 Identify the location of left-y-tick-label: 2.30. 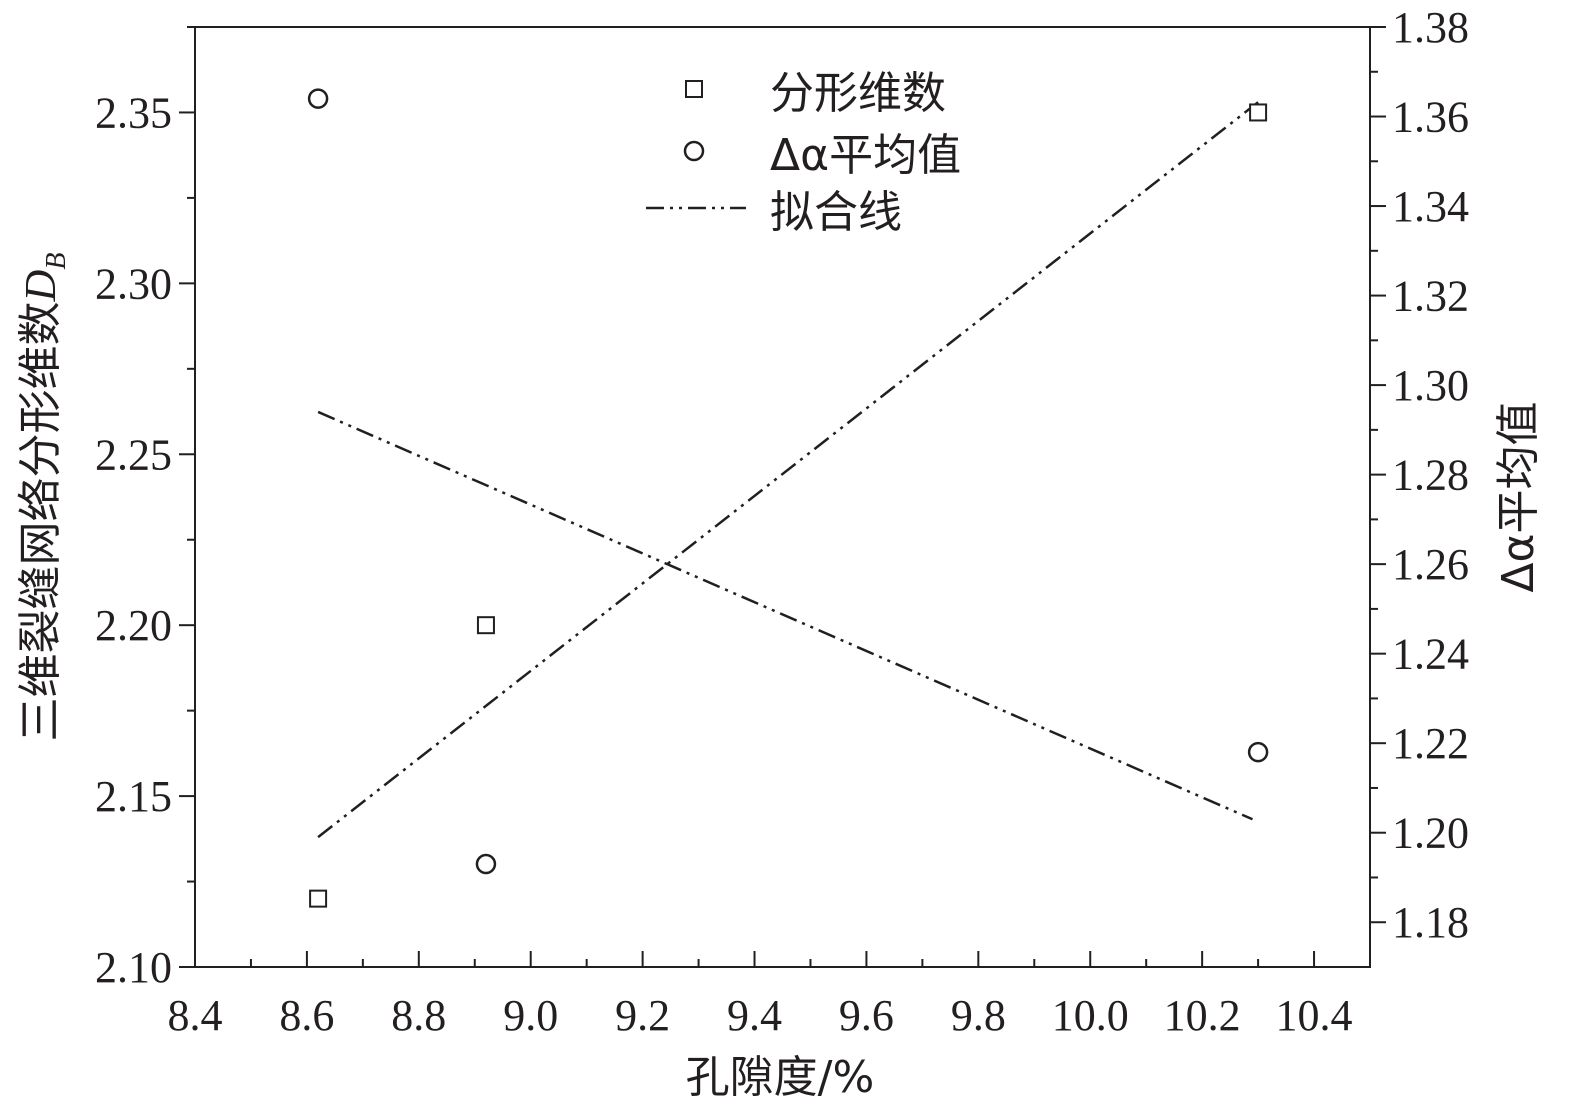
(133, 283).